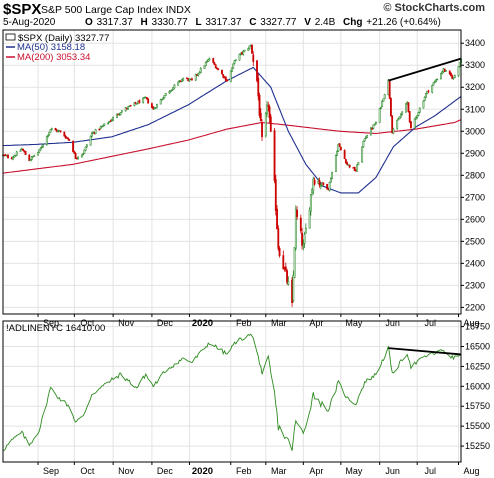 Image resolution: width=494 pixels, height=478 pixels. Describe the element at coordinates (434, 8) in the screenshot. I see `brand-watermark: © StockCharts.com` at that location.